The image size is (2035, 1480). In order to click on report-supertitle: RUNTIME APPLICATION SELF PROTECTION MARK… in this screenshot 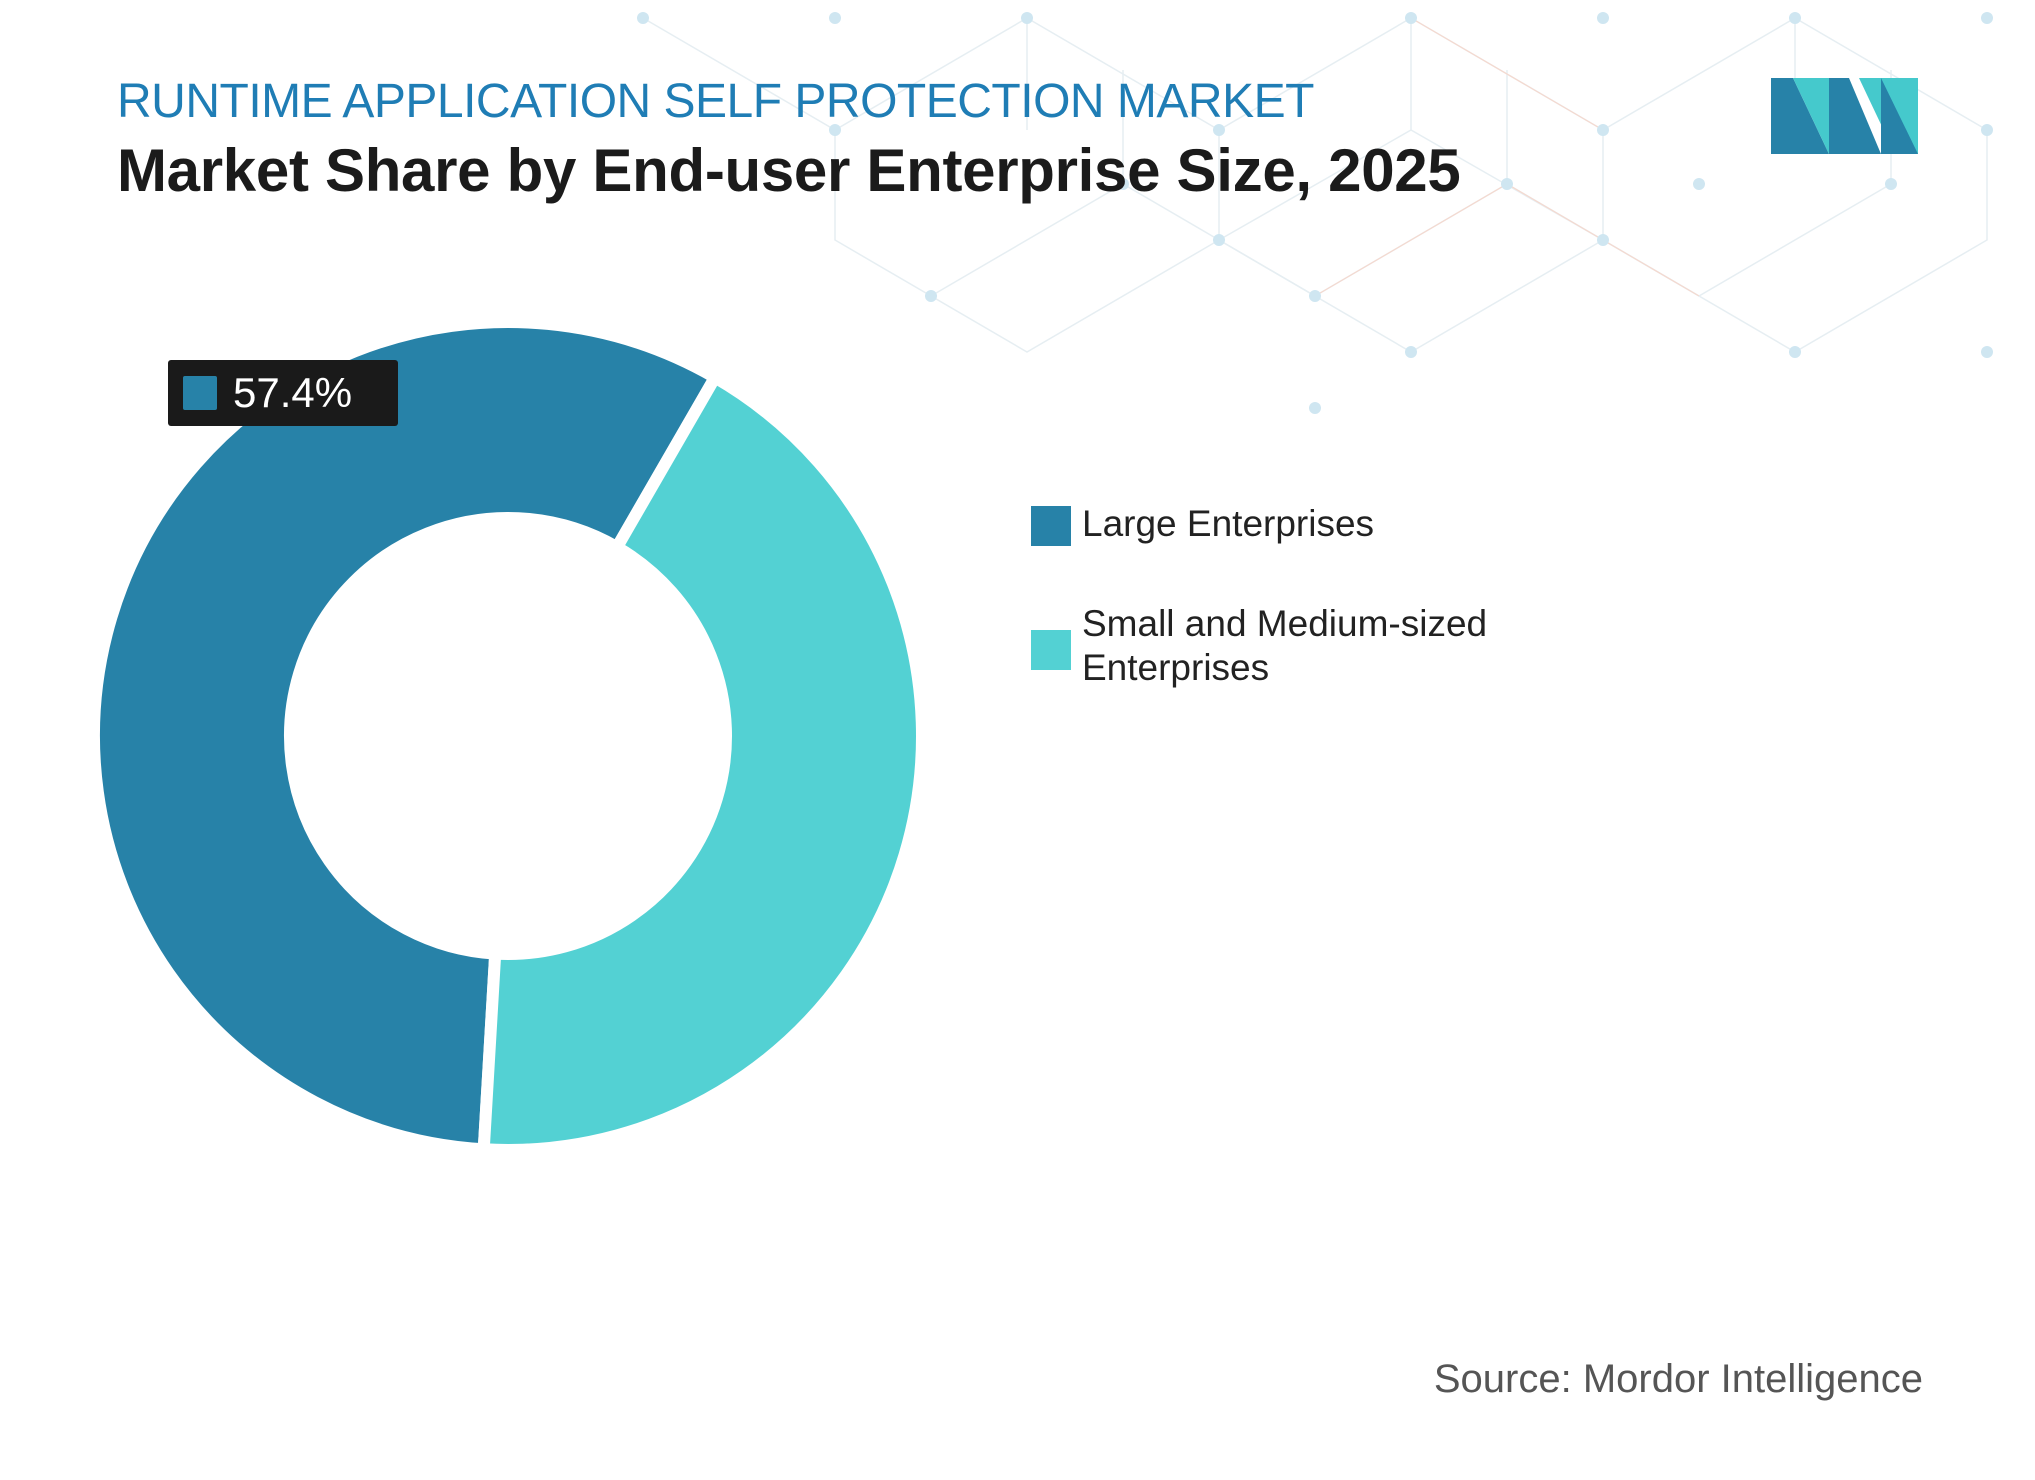, I will do `click(715, 101)`.